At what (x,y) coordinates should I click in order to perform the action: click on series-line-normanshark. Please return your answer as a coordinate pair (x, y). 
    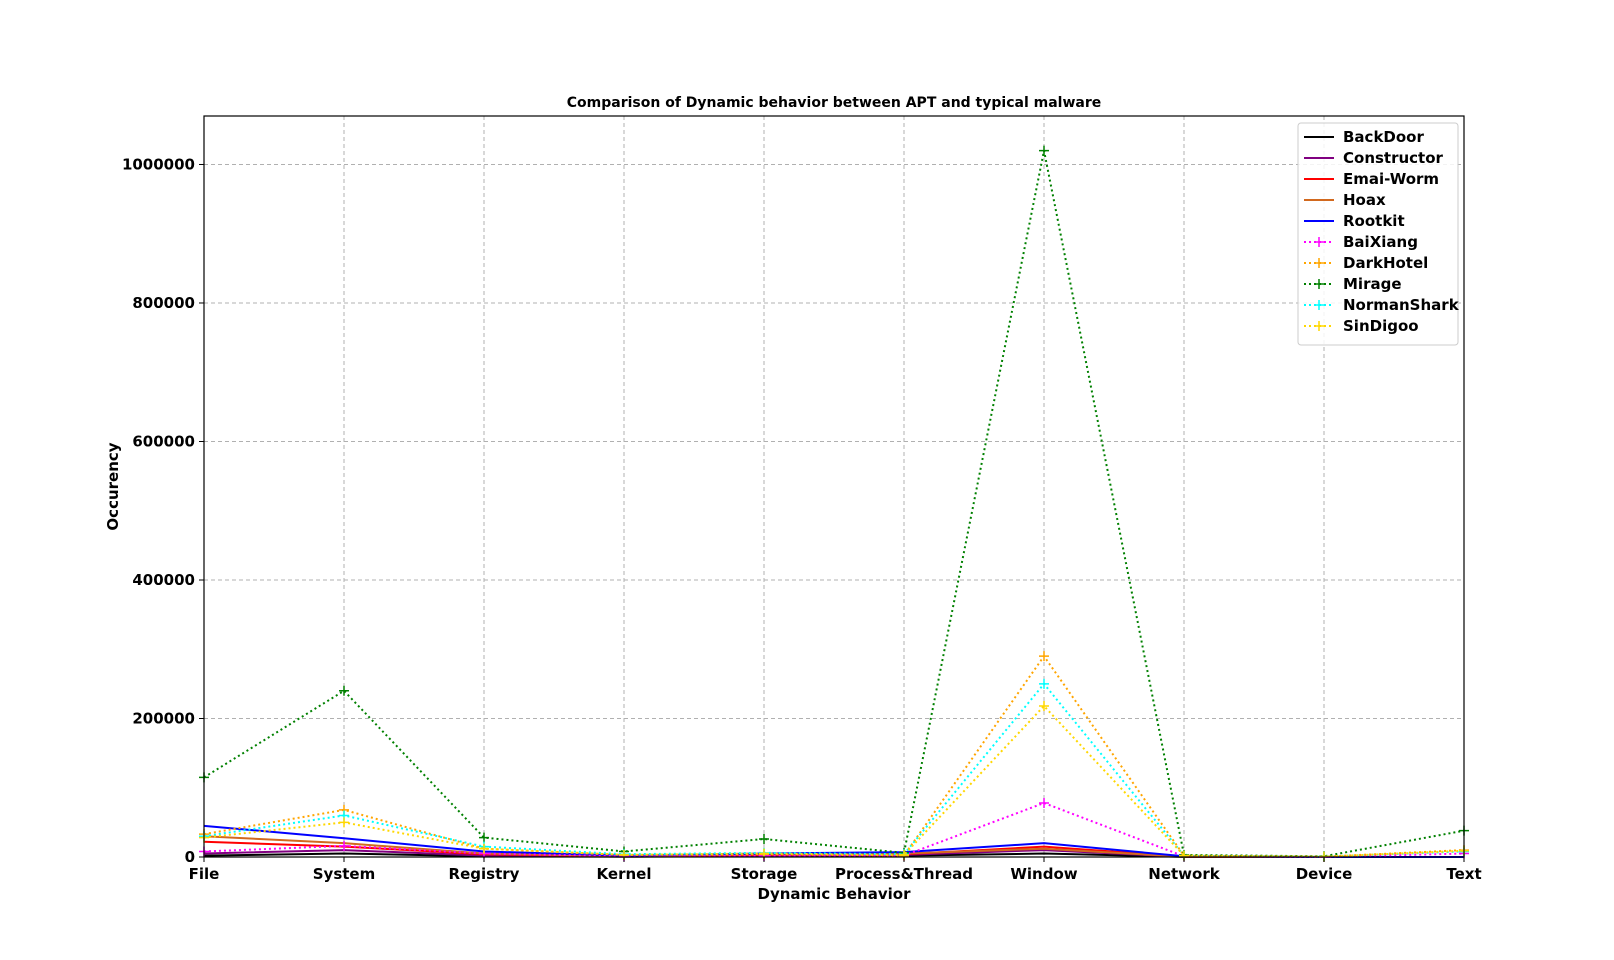
    Looking at the image, I should click on (834, 770).